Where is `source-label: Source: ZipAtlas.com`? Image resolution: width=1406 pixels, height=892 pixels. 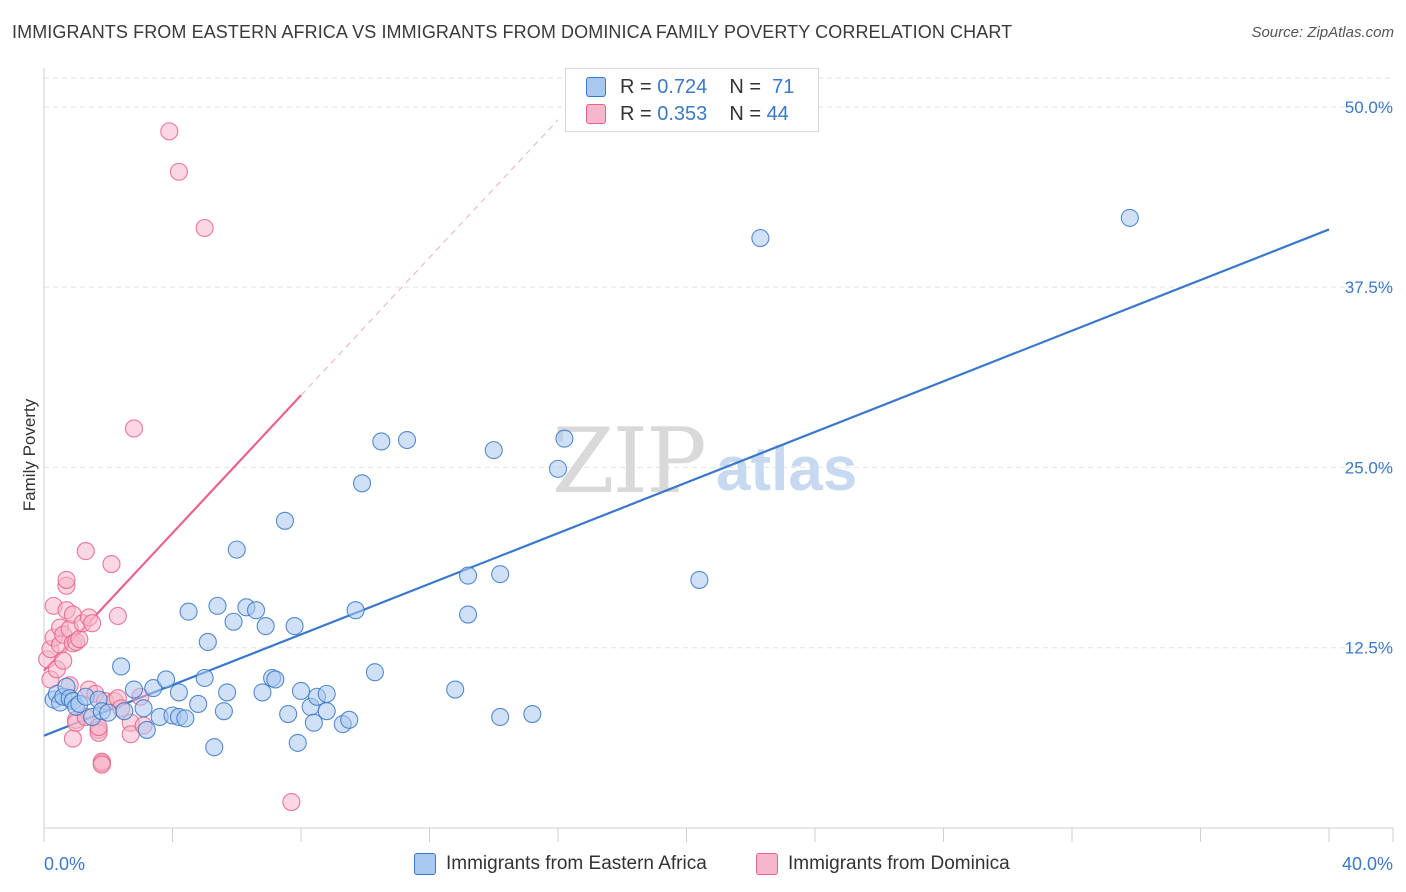
source-label: Source: ZipAtlas.com is located at coordinates (1322, 32).